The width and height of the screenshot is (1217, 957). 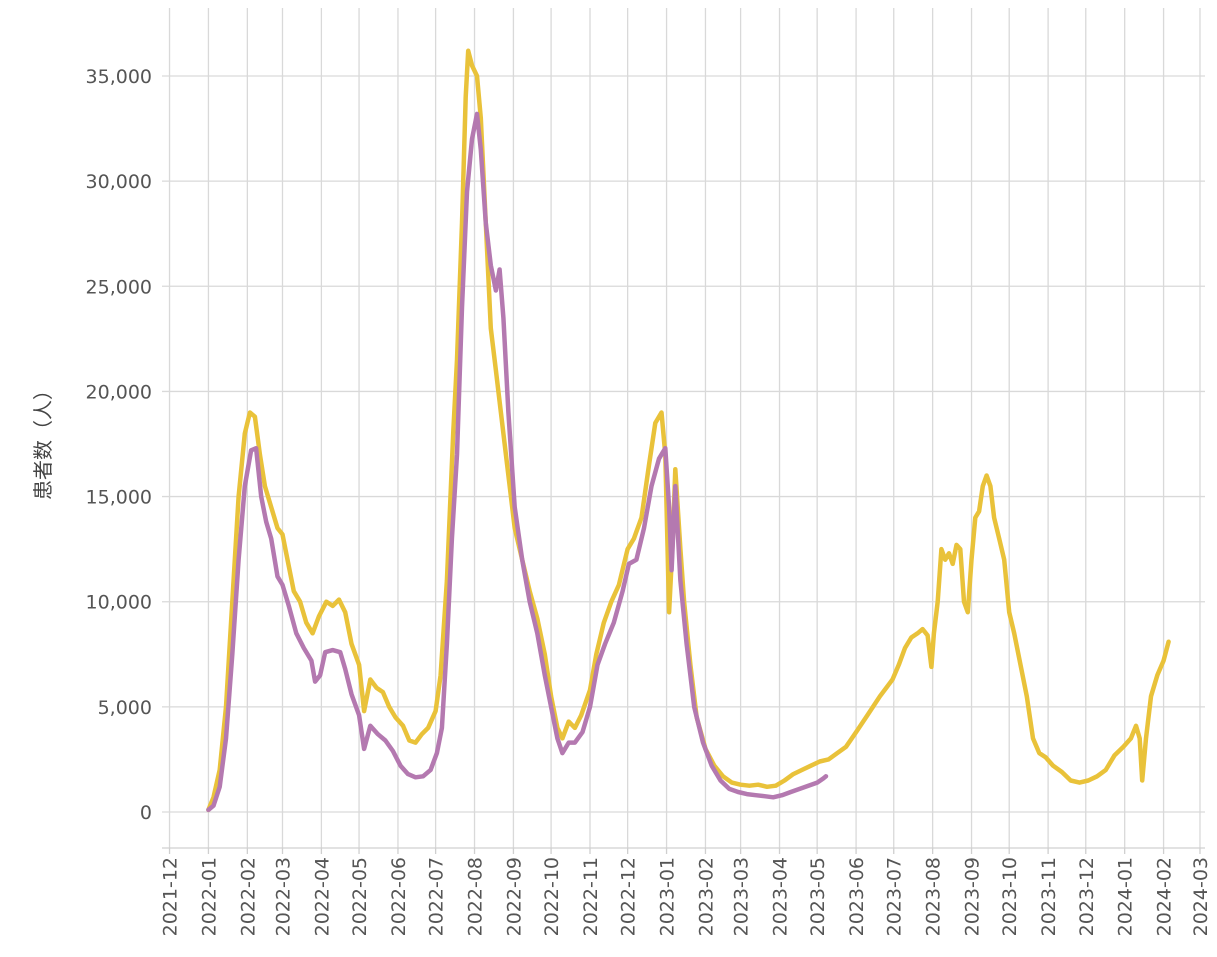 What do you see at coordinates (629, 896) in the screenshot?
I see `x-tick-label: 2022-12` at bounding box center [629, 896].